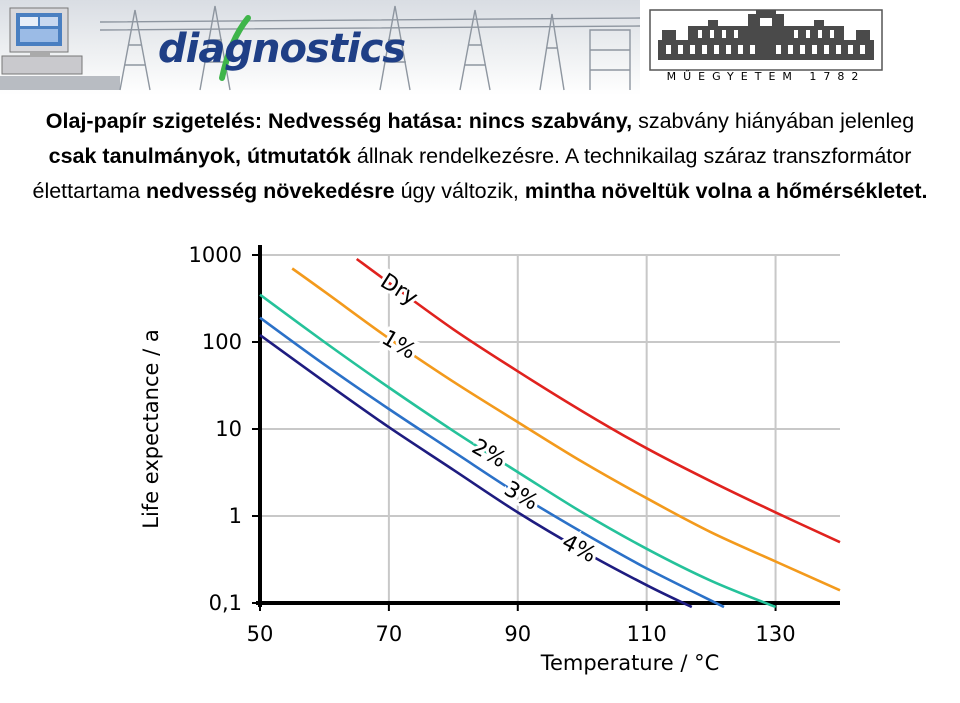 This screenshot has height=703, width=960. What do you see at coordinates (389, 634) in the screenshot?
I see `x-tick-label: 70` at bounding box center [389, 634].